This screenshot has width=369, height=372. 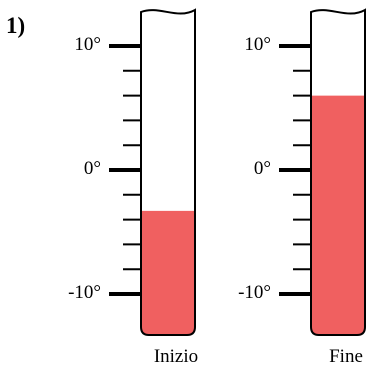 What do you see at coordinates (176, 356) in the screenshot?
I see `caption-start: Inizio` at bounding box center [176, 356].